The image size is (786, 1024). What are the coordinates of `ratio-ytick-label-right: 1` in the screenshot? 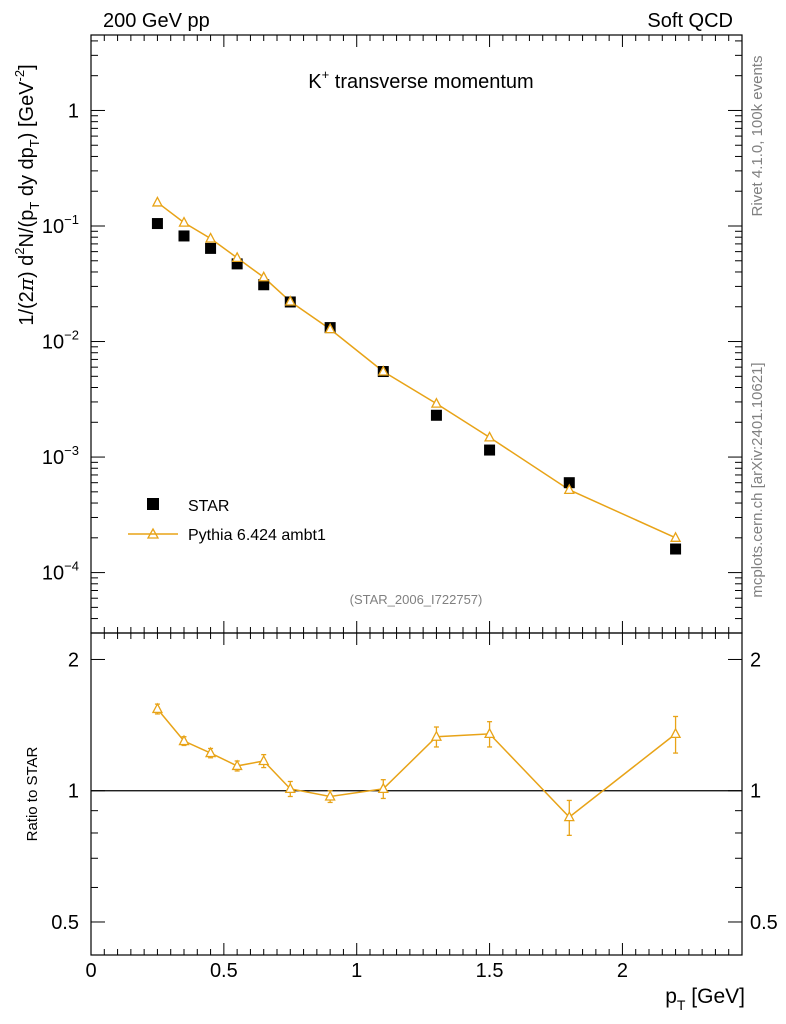 It's located at (755, 792).